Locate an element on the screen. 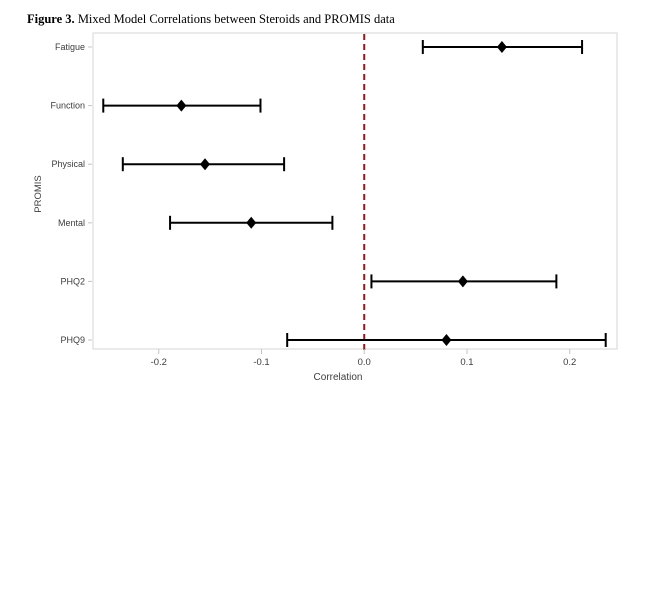 This screenshot has height=591, width=651. estimate-marker-physical is located at coordinates (204, 164).